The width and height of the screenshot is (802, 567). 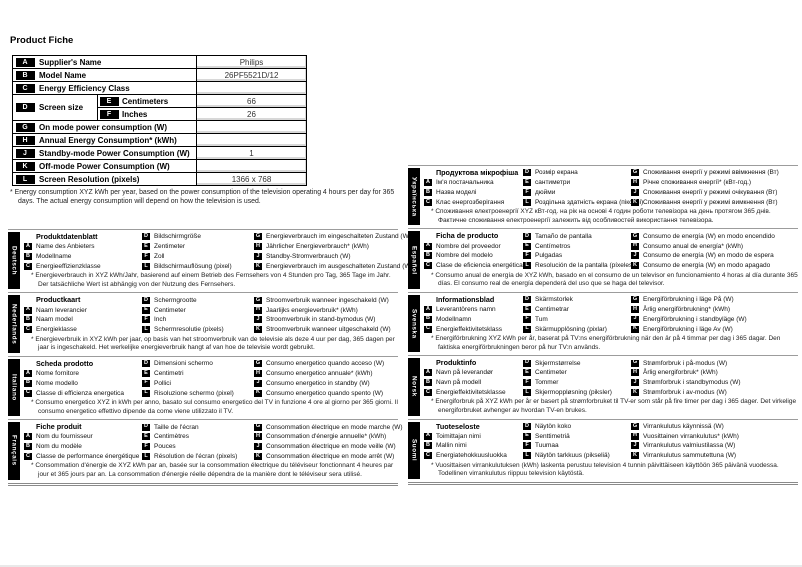 I want to click on list-item-e: E Centimètres, so click(x=198, y=437).